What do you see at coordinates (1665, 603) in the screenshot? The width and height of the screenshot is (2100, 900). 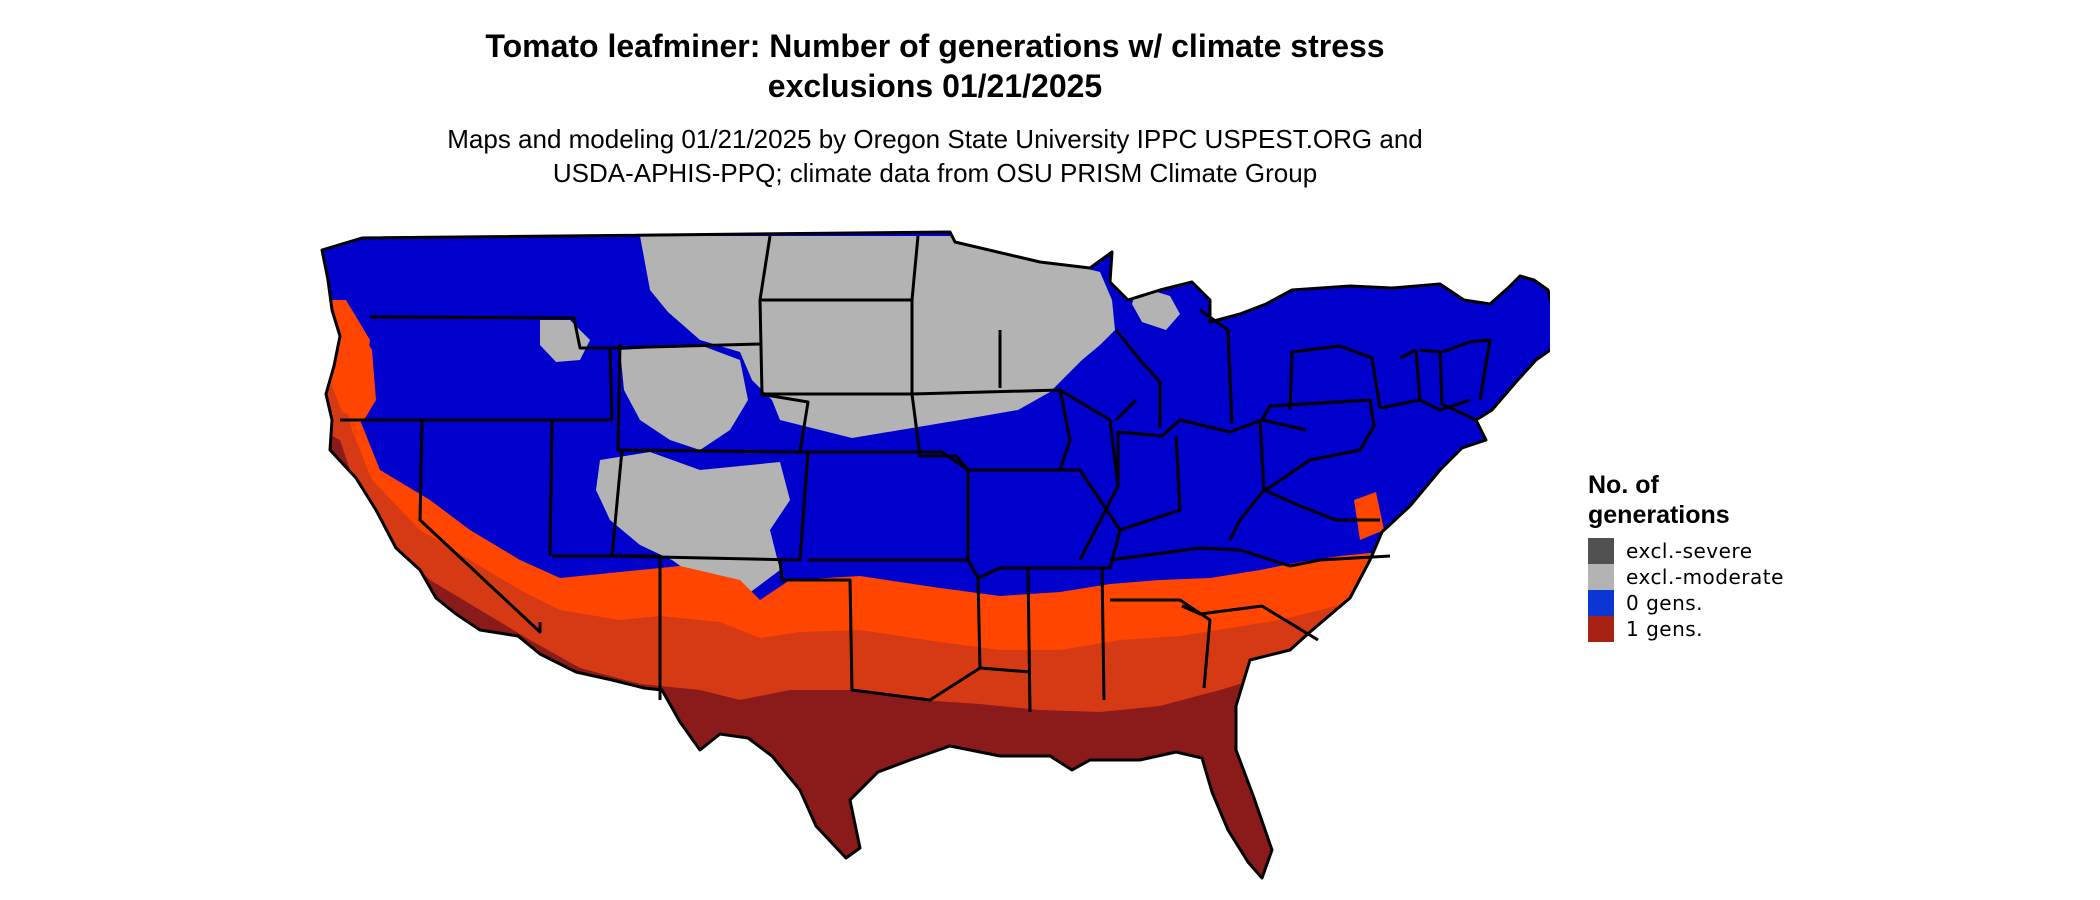 I see `legend-label-0-gens: 0 gens.` at bounding box center [1665, 603].